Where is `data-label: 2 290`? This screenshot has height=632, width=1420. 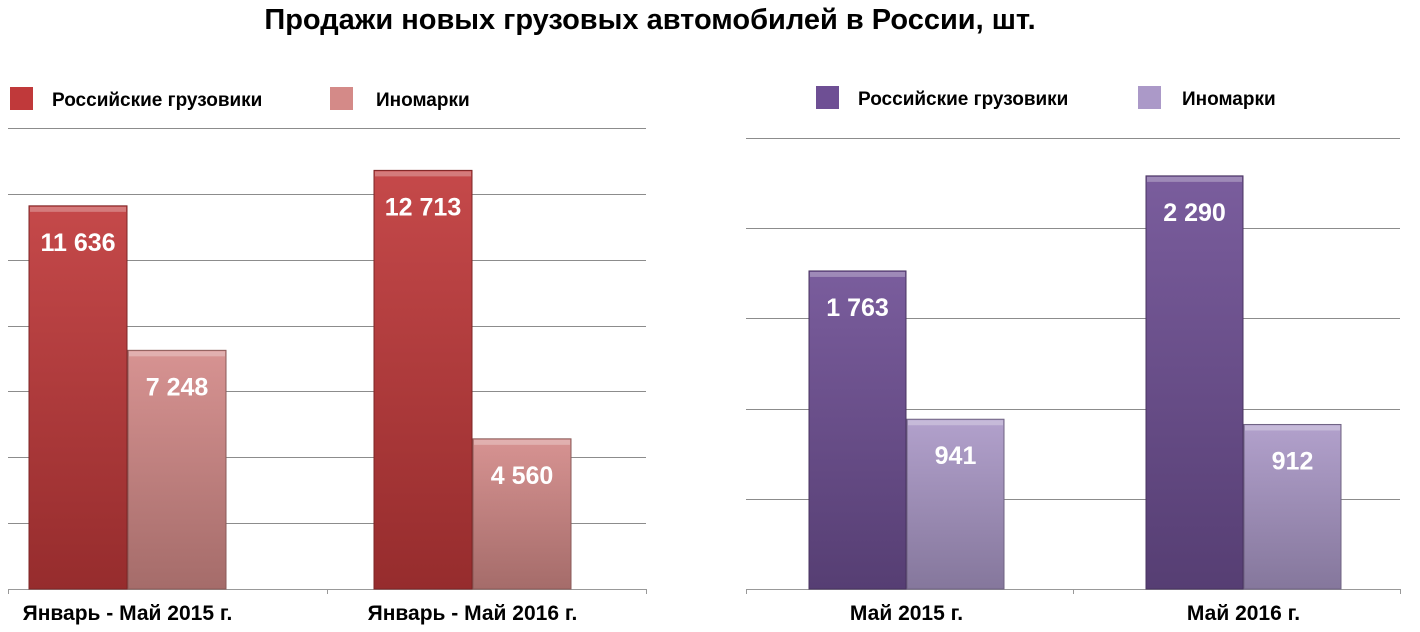
data-label: 2 290 is located at coordinates (1194, 213).